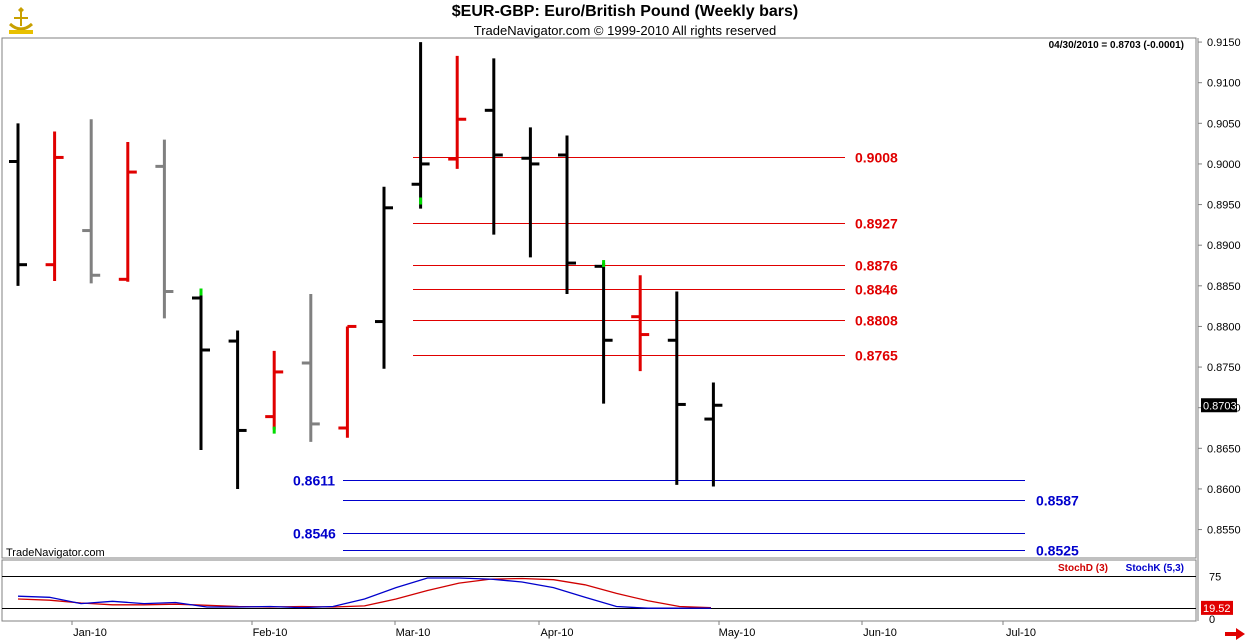 The image size is (1250, 643). What do you see at coordinates (1224, 449) in the screenshot?
I see `y-tick-label: 0.8650` at bounding box center [1224, 449].